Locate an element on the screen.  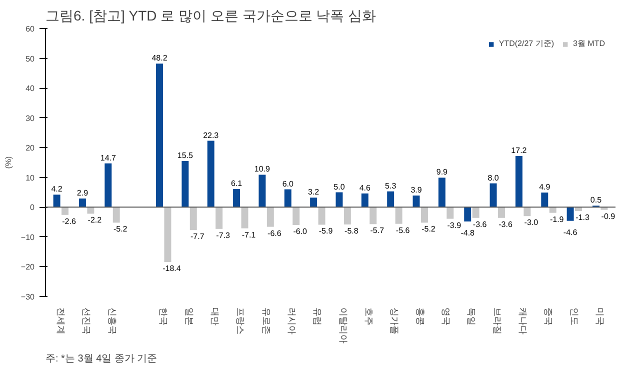
data-label: 15.5 is located at coordinates (185, 155).